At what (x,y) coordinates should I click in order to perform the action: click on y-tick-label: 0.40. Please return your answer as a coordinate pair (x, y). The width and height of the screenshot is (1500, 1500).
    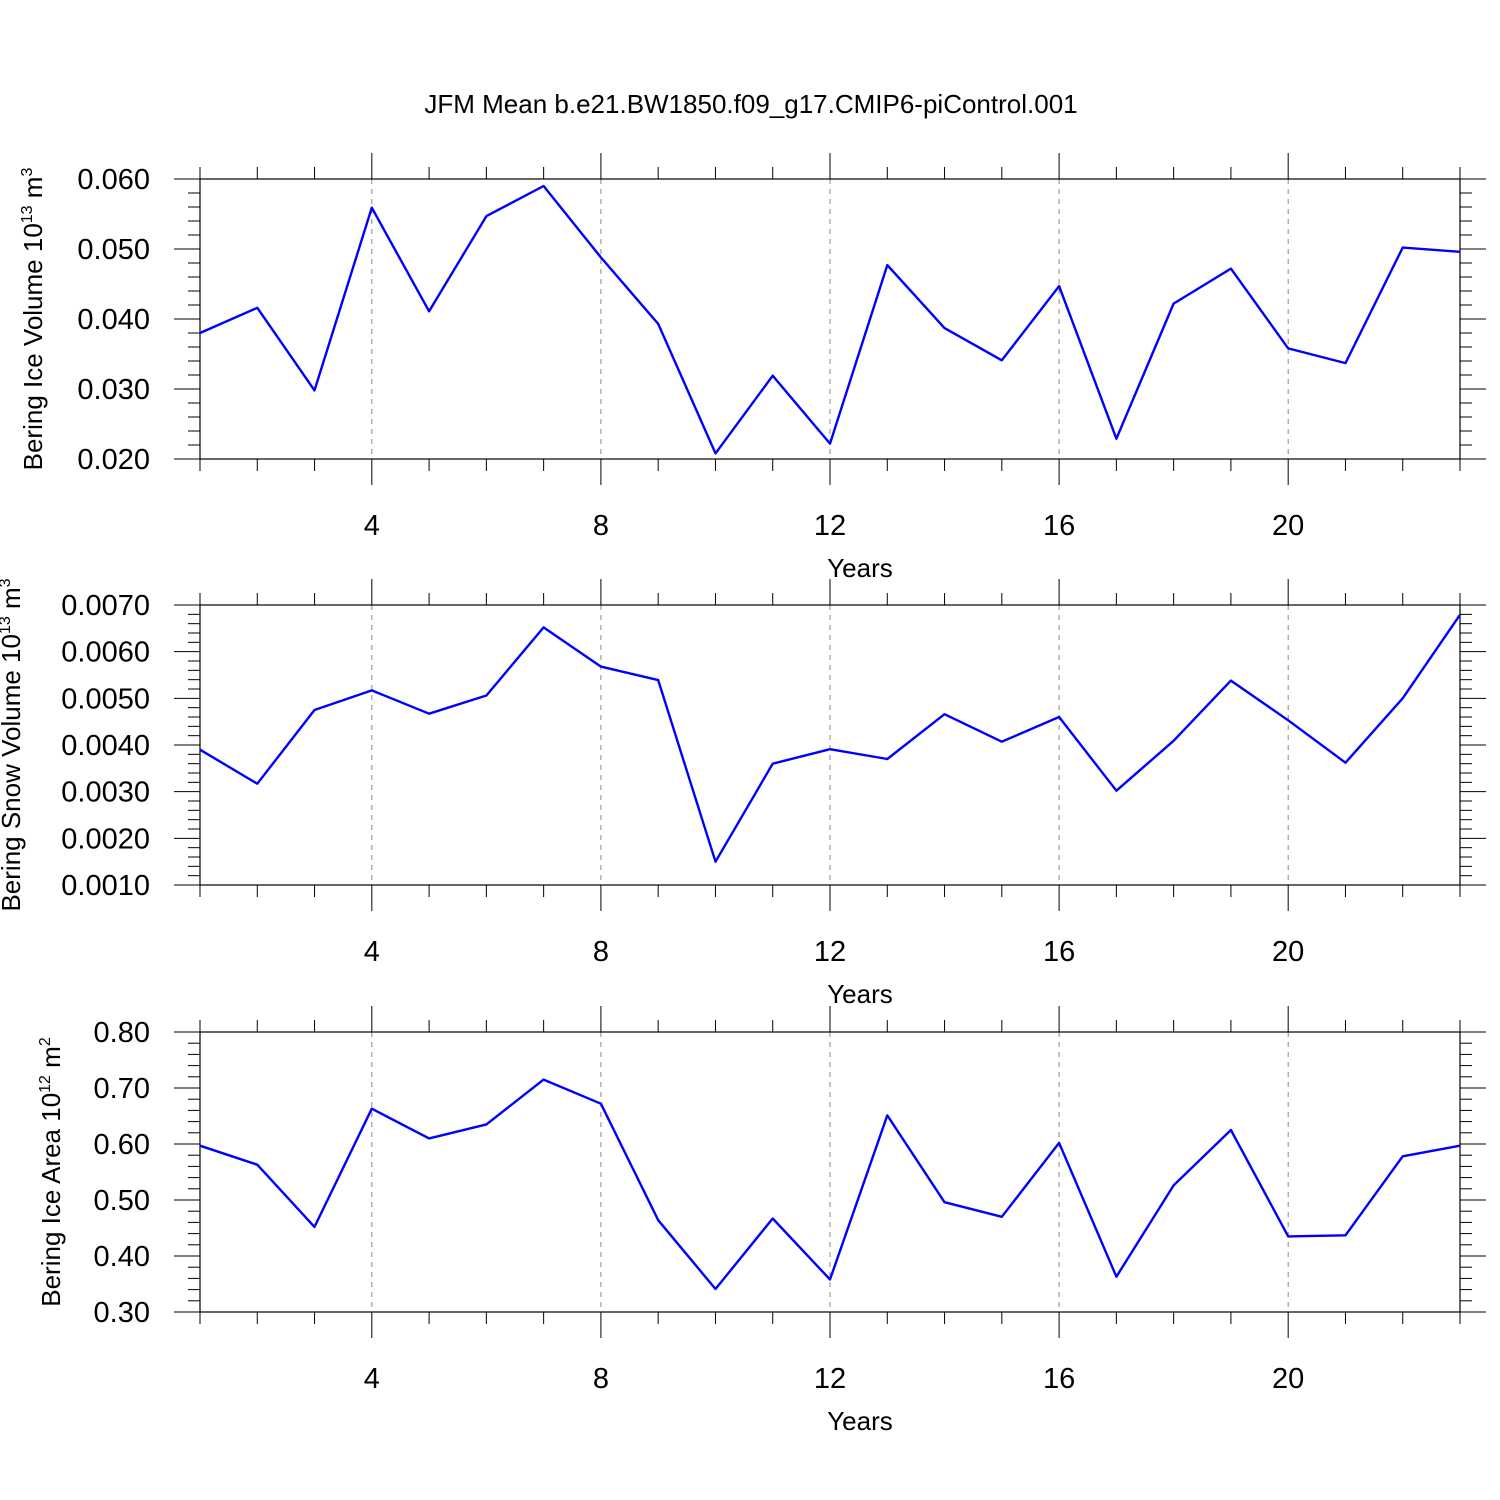
    Looking at the image, I should click on (122, 1257).